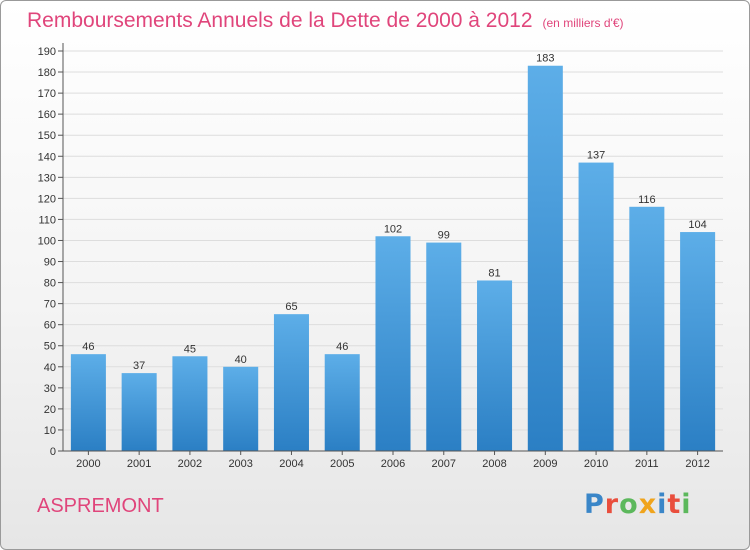 This screenshot has height=550, width=750. I want to click on commune-name: ASPREMONT, so click(100, 506).